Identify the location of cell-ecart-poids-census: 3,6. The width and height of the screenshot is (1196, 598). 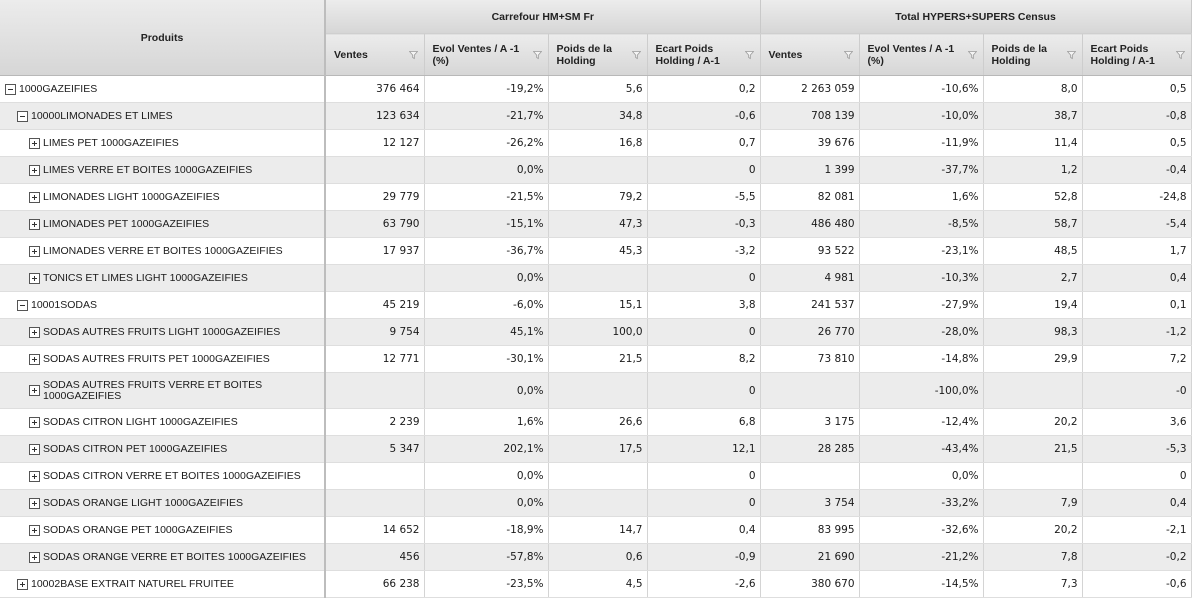
(1137, 422).